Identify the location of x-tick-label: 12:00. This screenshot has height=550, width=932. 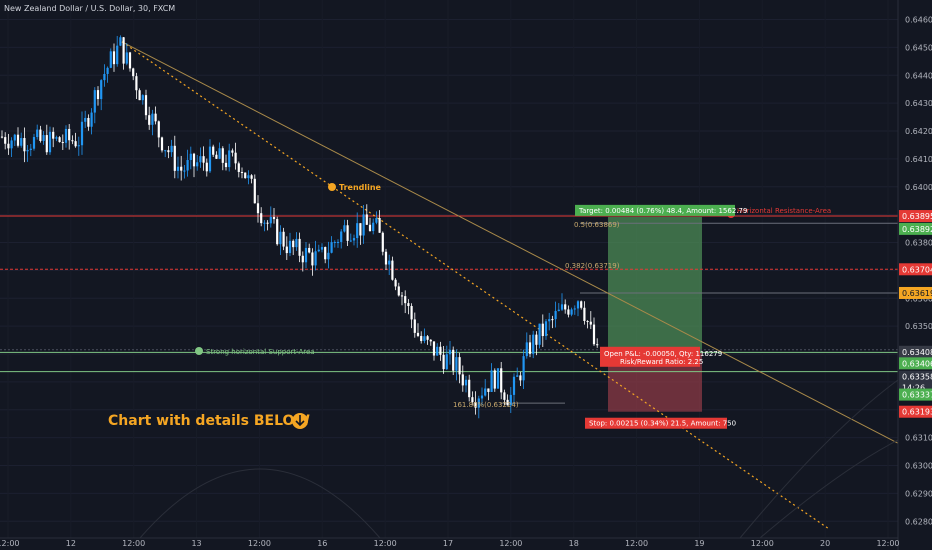
(133, 543).